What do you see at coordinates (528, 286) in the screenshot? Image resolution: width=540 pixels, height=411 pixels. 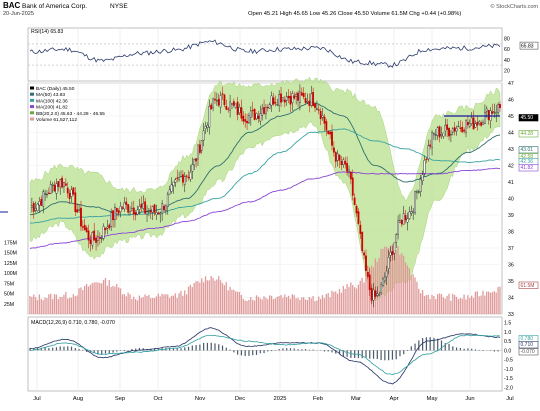 I see `volume-value-label: 61.5M` at bounding box center [528, 286].